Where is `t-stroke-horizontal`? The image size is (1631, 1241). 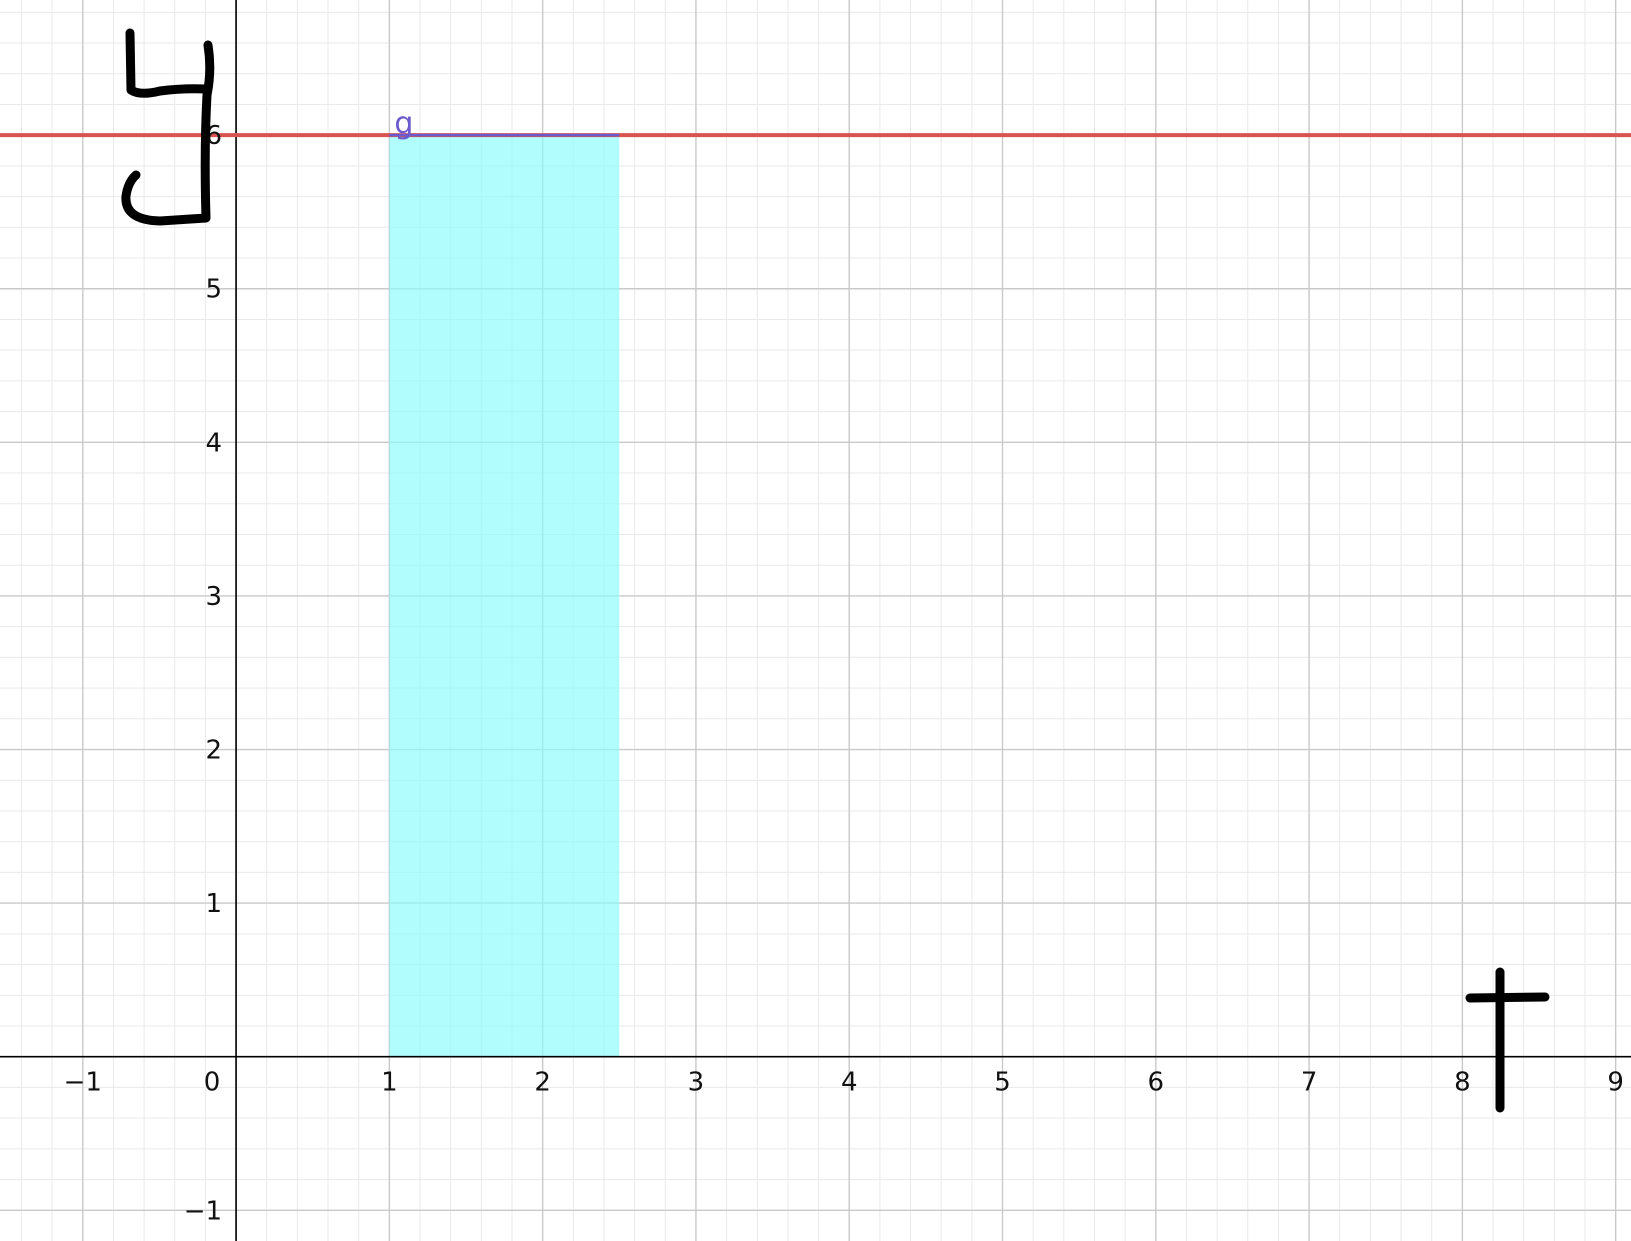
t-stroke-horizontal is located at coordinates (1507, 997).